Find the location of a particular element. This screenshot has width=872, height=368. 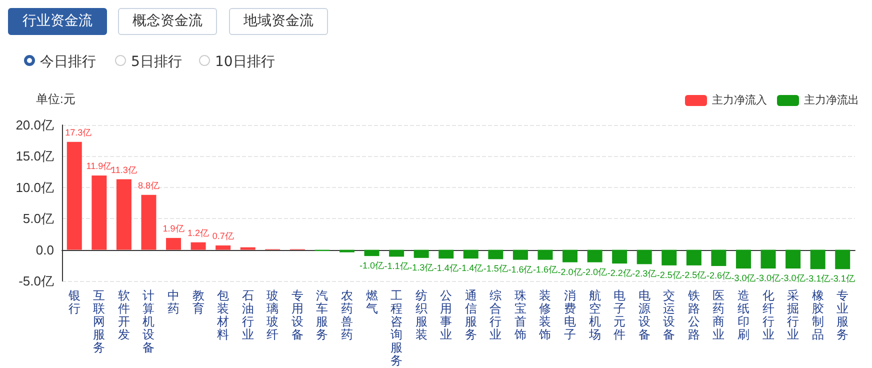

y-tick-label: 10.0亿 is located at coordinates (35, 187).